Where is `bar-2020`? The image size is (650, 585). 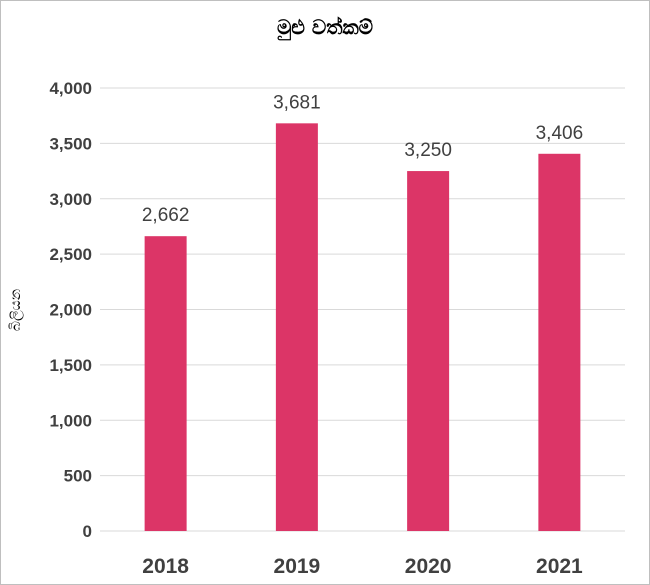 bar-2020 is located at coordinates (428, 351).